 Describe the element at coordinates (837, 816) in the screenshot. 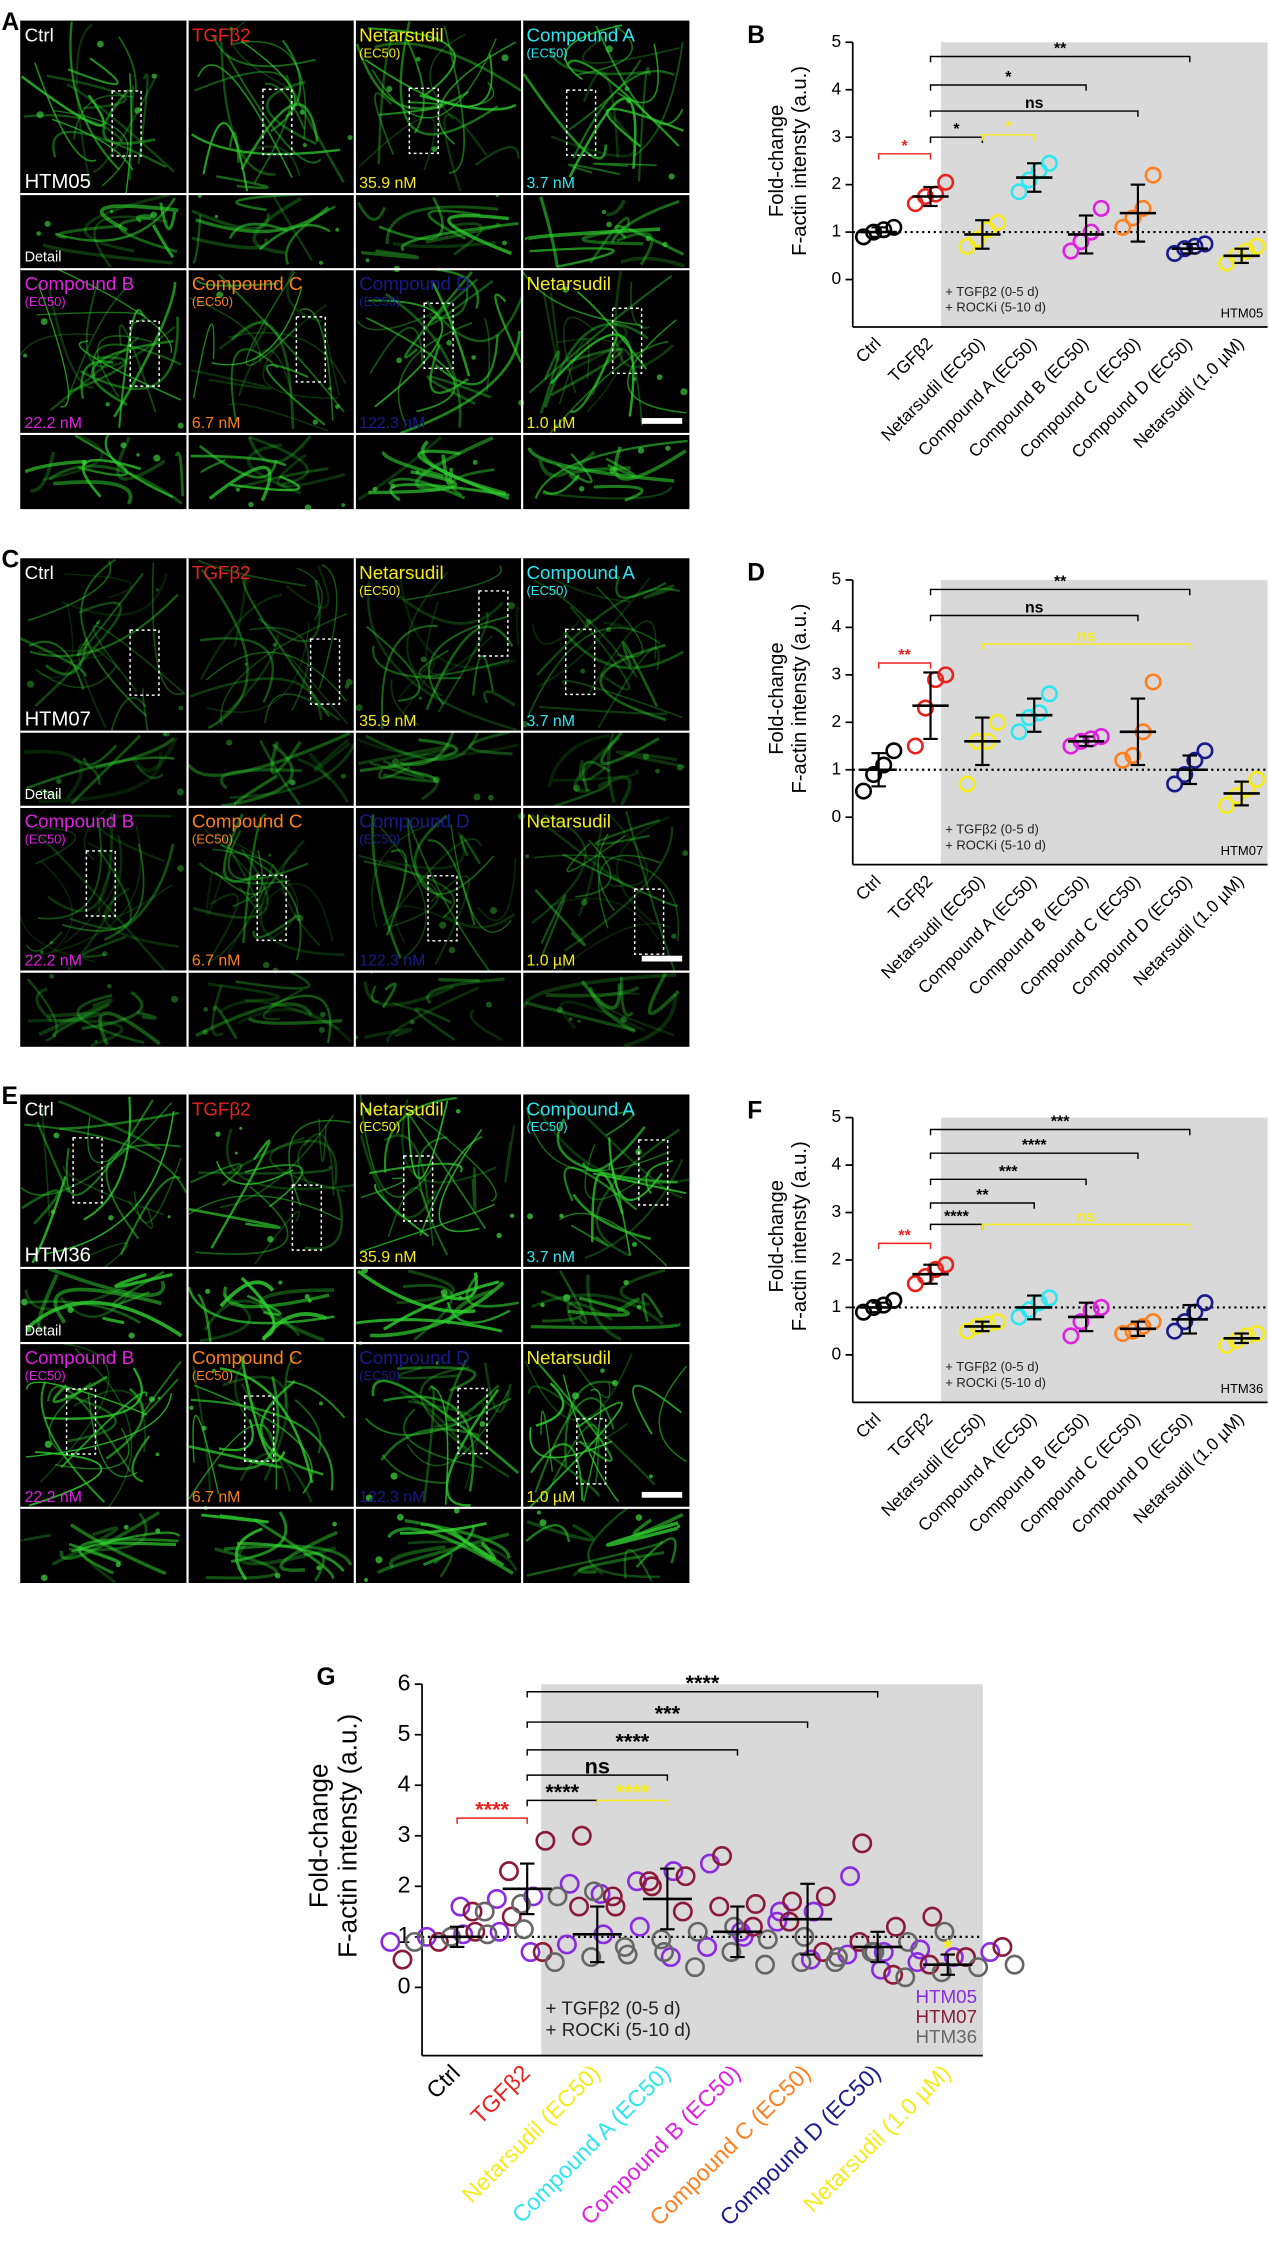

I see `y-tick-label: 0` at that location.